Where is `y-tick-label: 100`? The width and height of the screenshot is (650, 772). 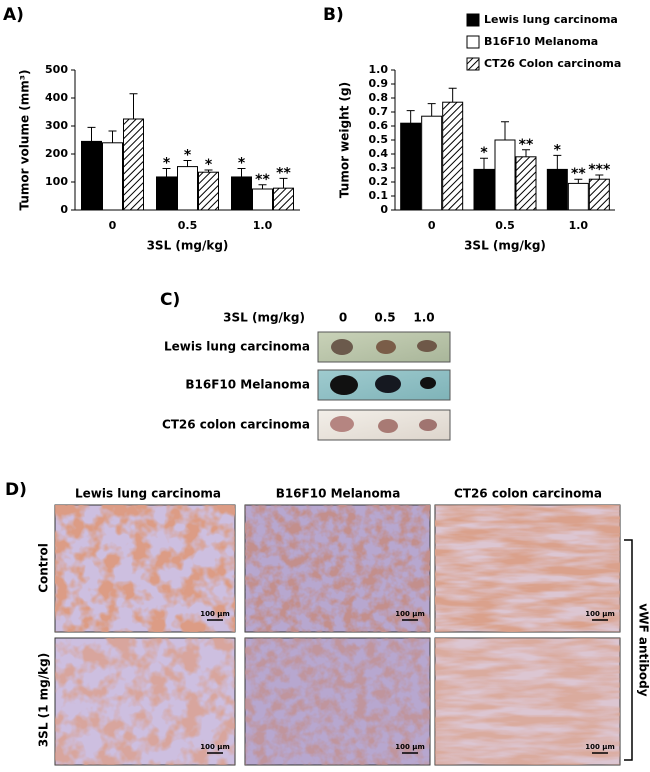 y-tick-label: 100 is located at coordinates (56, 181).